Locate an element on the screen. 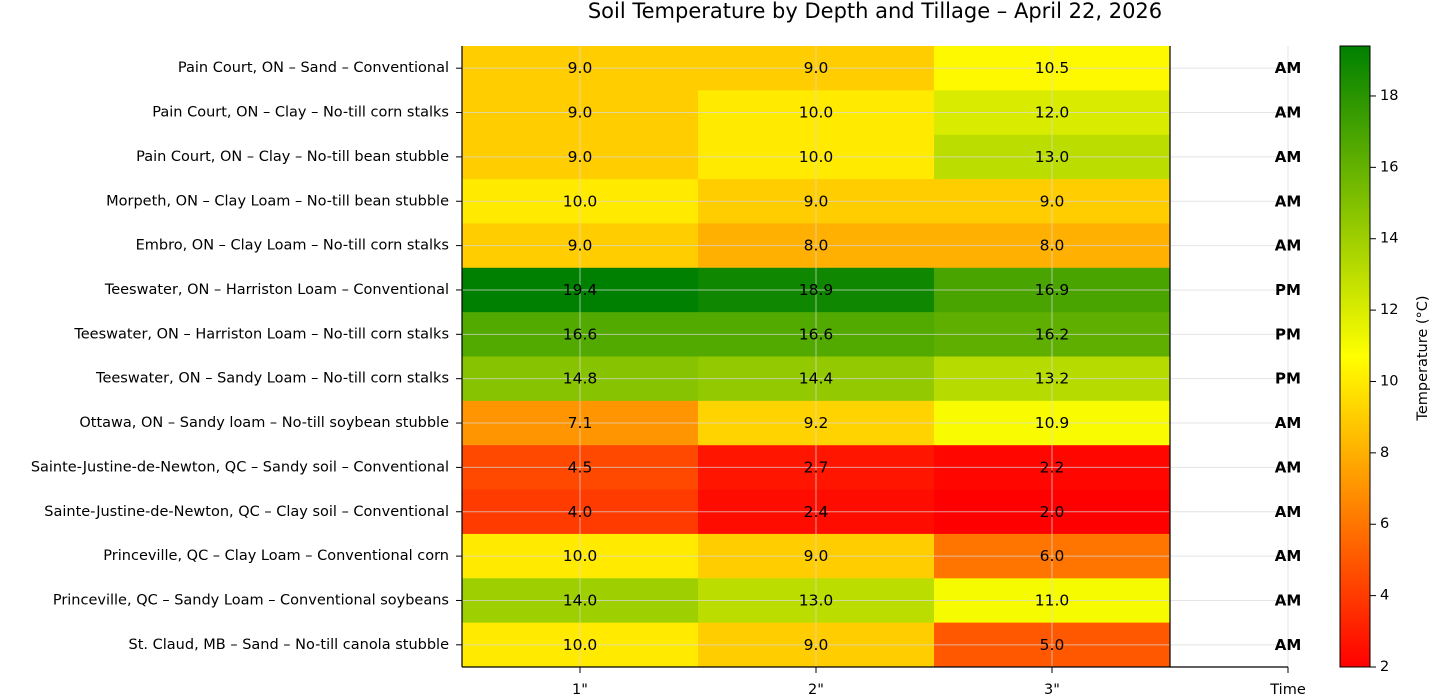  cell-value-label: 10.5 is located at coordinates (1052, 68).